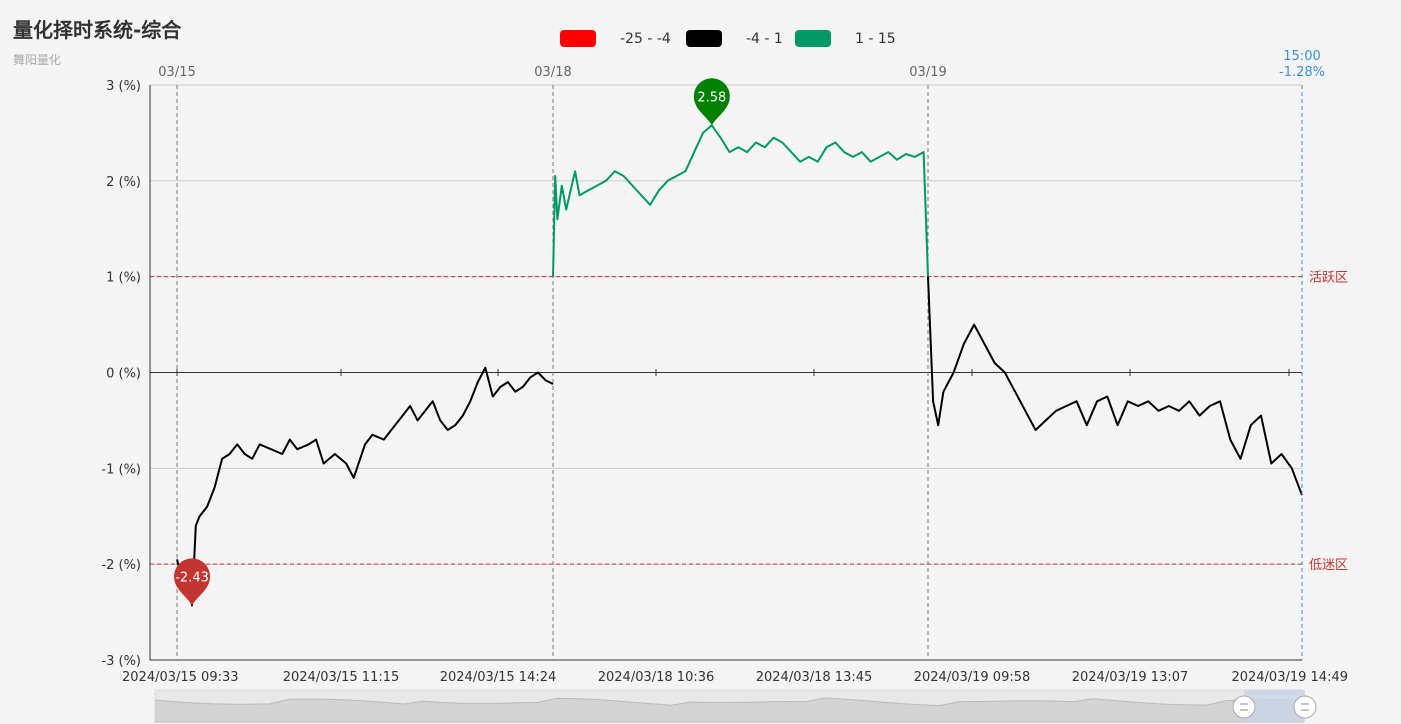 Image resolution: width=1401 pixels, height=724 pixels. I want to click on legend-label: -25 - -4, so click(645, 39).